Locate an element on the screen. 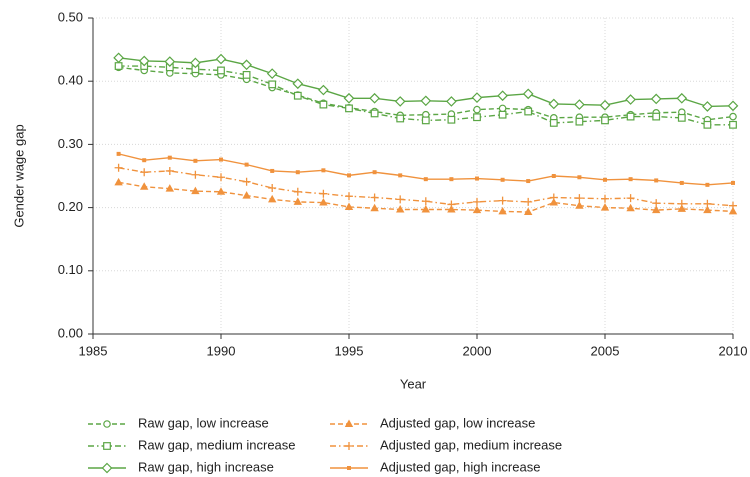 This screenshot has height=477, width=750. x-tick-label: 2000 is located at coordinates (477, 350).